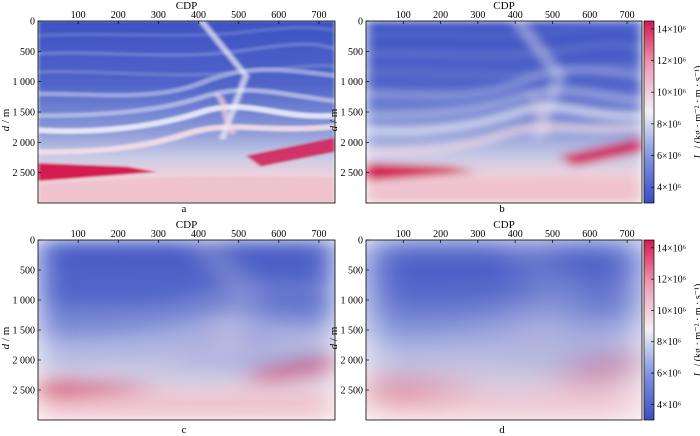  I want to click on panel-caption: d, so click(502, 430).